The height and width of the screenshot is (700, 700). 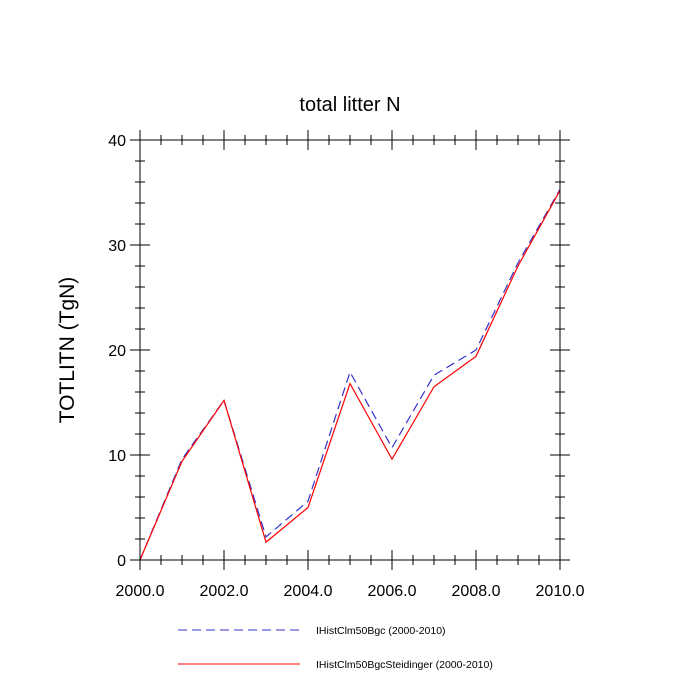 I want to click on x-tick-label: 2008.0, so click(x=476, y=591).